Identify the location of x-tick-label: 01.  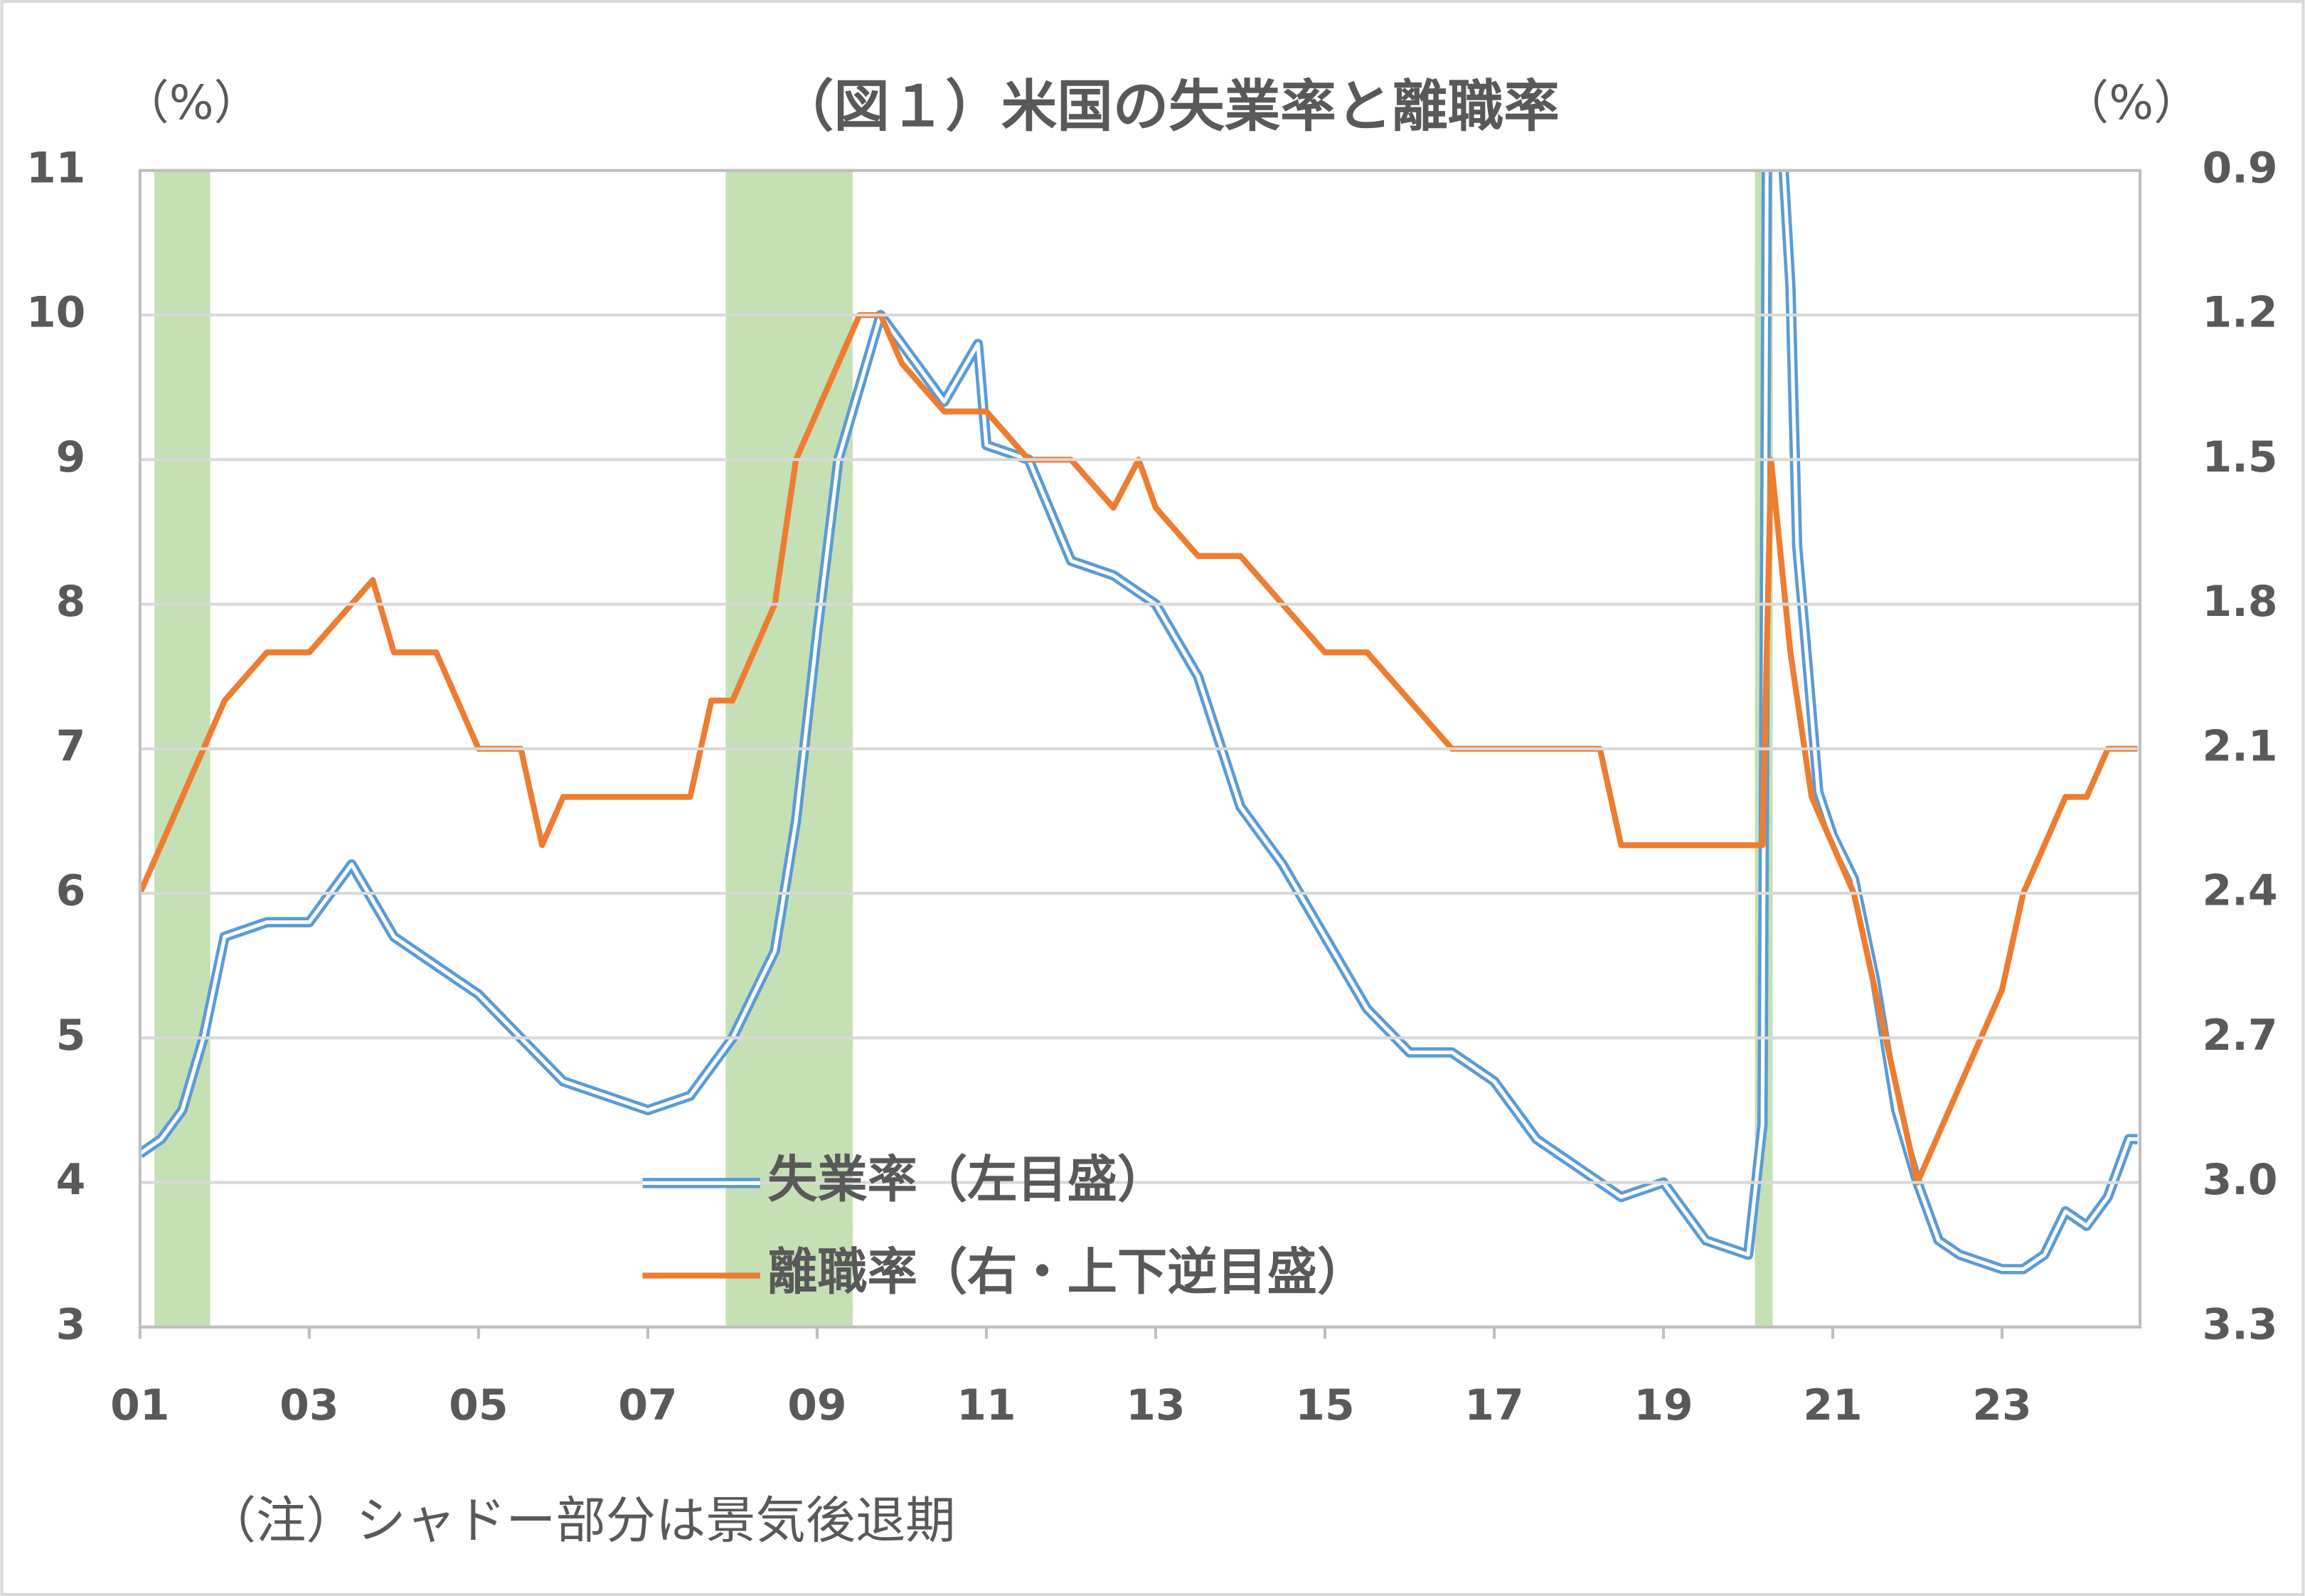
(140, 1405).